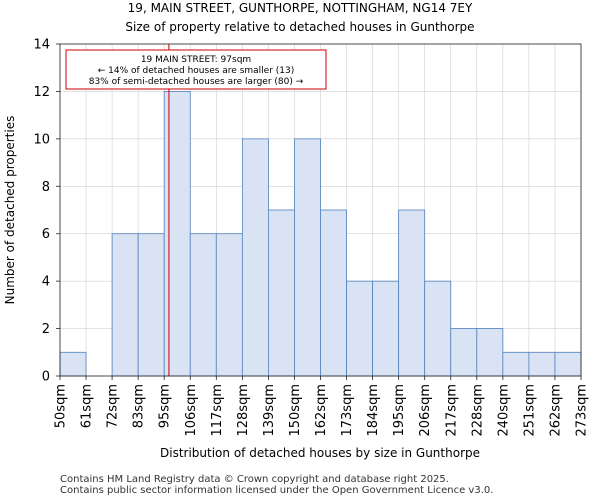 This screenshot has height=500, width=600. Describe the element at coordinates (165, 406) in the screenshot. I see `x-tick-label: 95sqm` at that location.